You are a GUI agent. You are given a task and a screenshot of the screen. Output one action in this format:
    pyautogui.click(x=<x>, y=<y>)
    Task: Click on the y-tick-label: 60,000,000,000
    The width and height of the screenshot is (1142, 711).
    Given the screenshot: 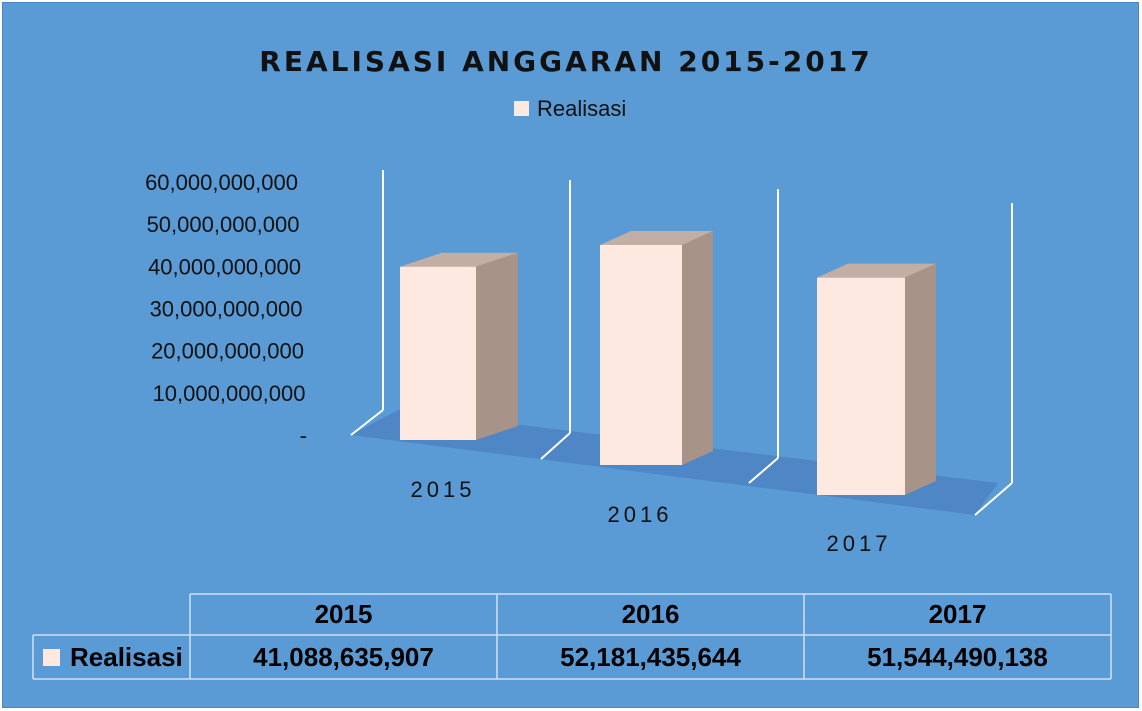 What is the action you would take?
    pyautogui.click(x=221, y=182)
    